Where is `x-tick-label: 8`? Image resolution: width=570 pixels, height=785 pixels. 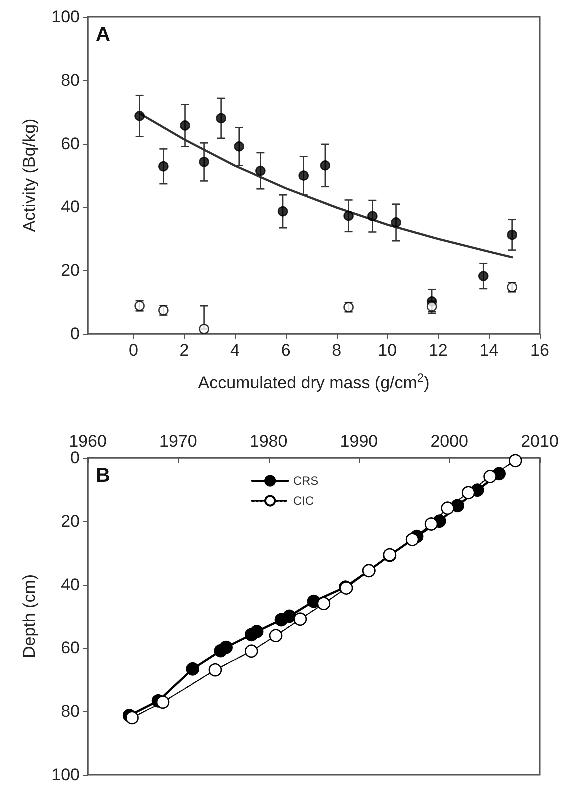 x-tick-label: 8 is located at coordinates (337, 350).